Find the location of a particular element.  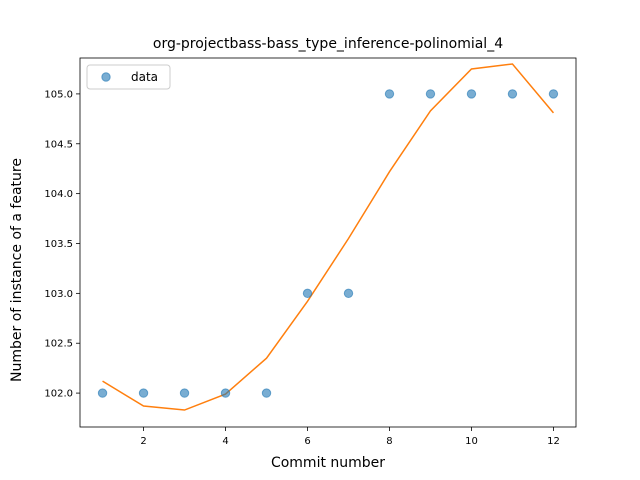

y-axis-label: Number of instance of a feature is located at coordinates (17, 270).